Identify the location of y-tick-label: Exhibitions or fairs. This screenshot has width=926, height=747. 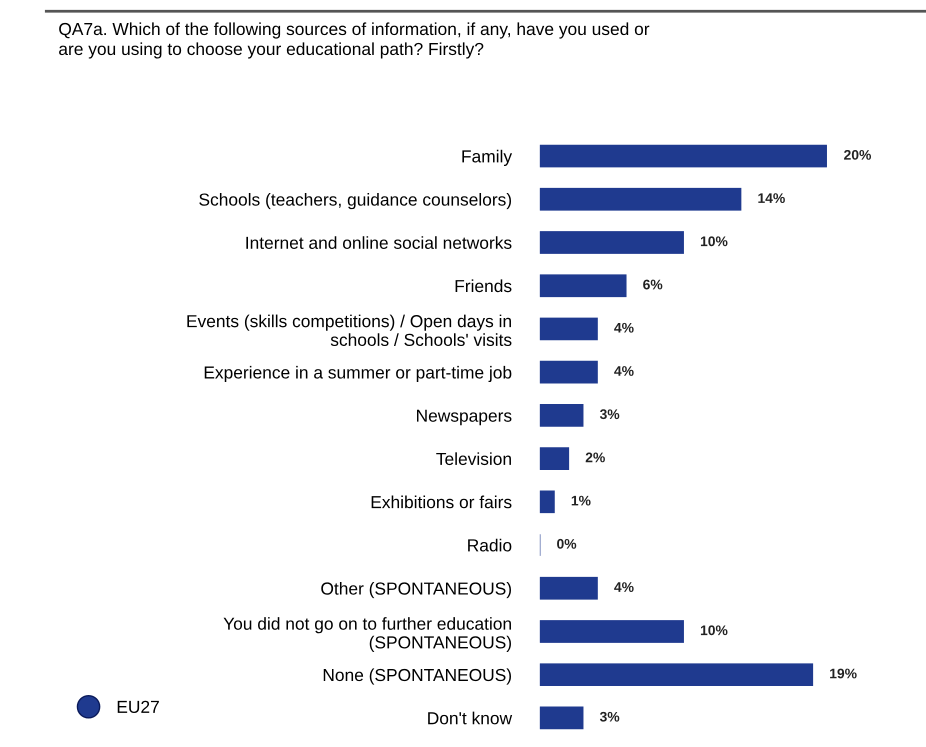
(442, 502).